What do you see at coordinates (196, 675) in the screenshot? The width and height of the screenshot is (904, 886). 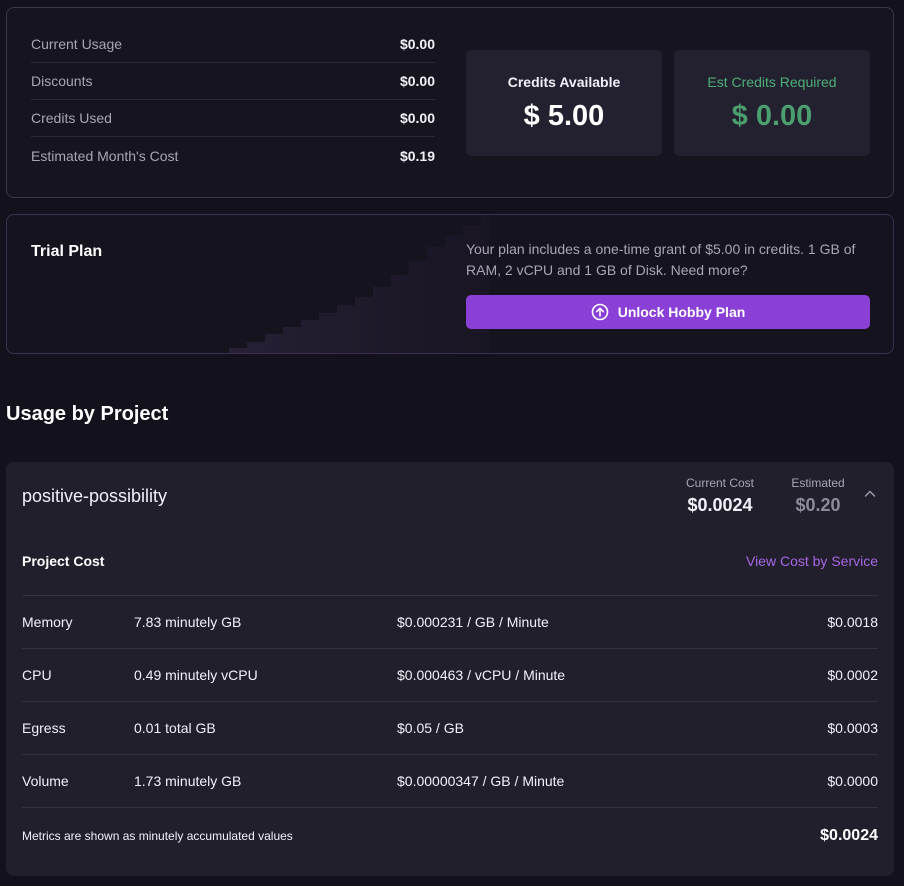 I see `resource-amount: 0.49 minutely vCPU` at bounding box center [196, 675].